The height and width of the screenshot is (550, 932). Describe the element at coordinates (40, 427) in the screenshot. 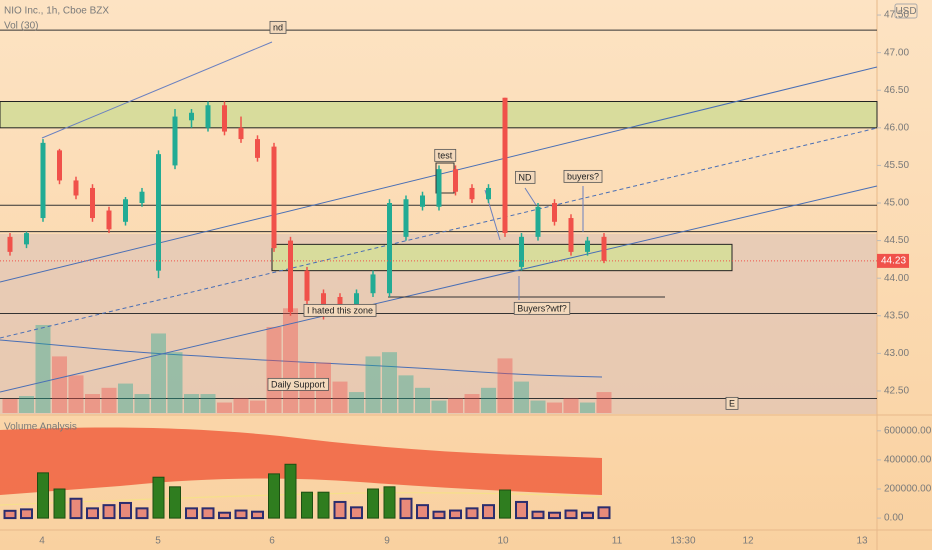

I see `panel-title: Volume Analysis` at that location.